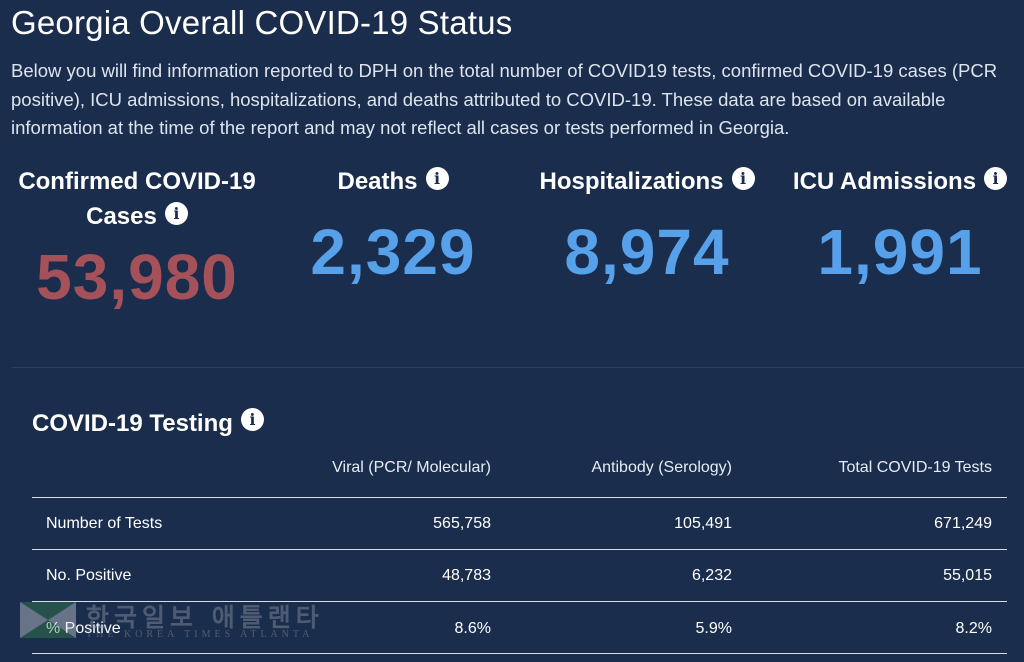 The width and height of the screenshot is (1024, 662). Describe the element at coordinates (900, 252) in the screenshot. I see `stat-value-icu: 1,991` at that location.